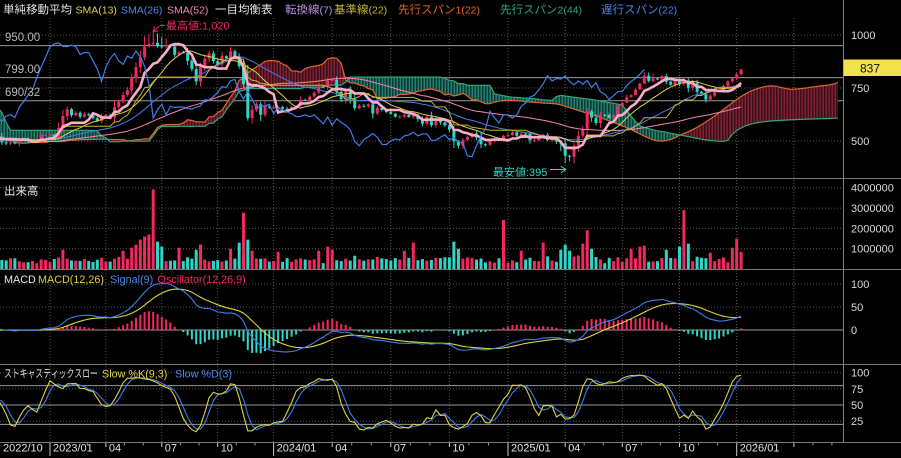 The image size is (901, 458). Describe the element at coordinates (131, 280) in the screenshot. I see `svg-text: Signal(9)` at that location.